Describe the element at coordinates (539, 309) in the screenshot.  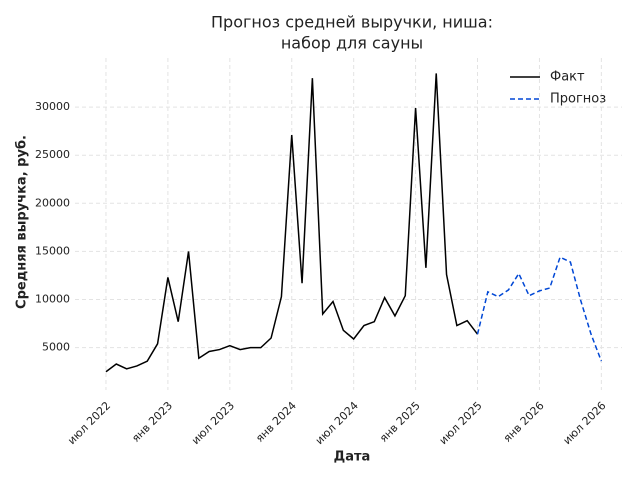
I see `data-line` at that location.